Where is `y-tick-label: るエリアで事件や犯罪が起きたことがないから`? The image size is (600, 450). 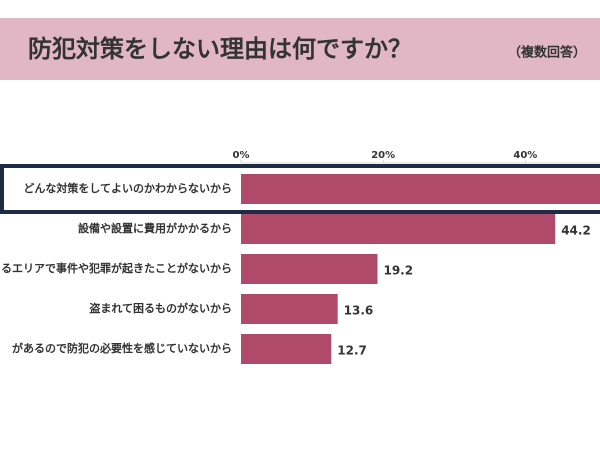 y-tick-label: るエリアで事件や犯罪が起きたことがないから is located at coordinates (116, 268).